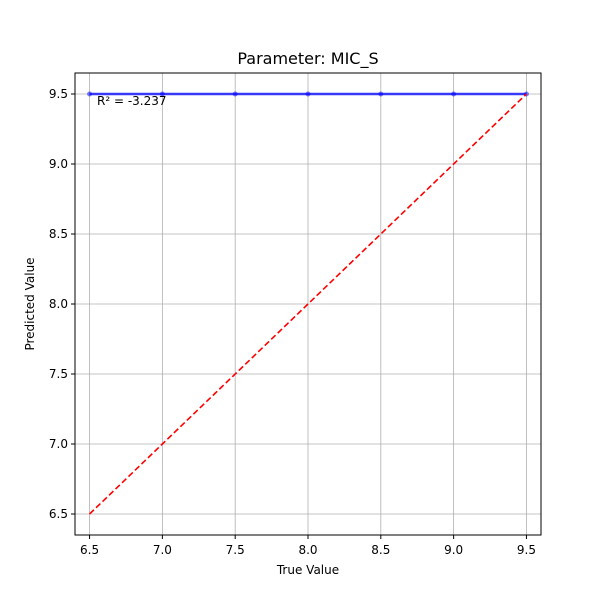  Describe the element at coordinates (235, 550) in the screenshot. I see `x-tick-label: 7.5` at that location.